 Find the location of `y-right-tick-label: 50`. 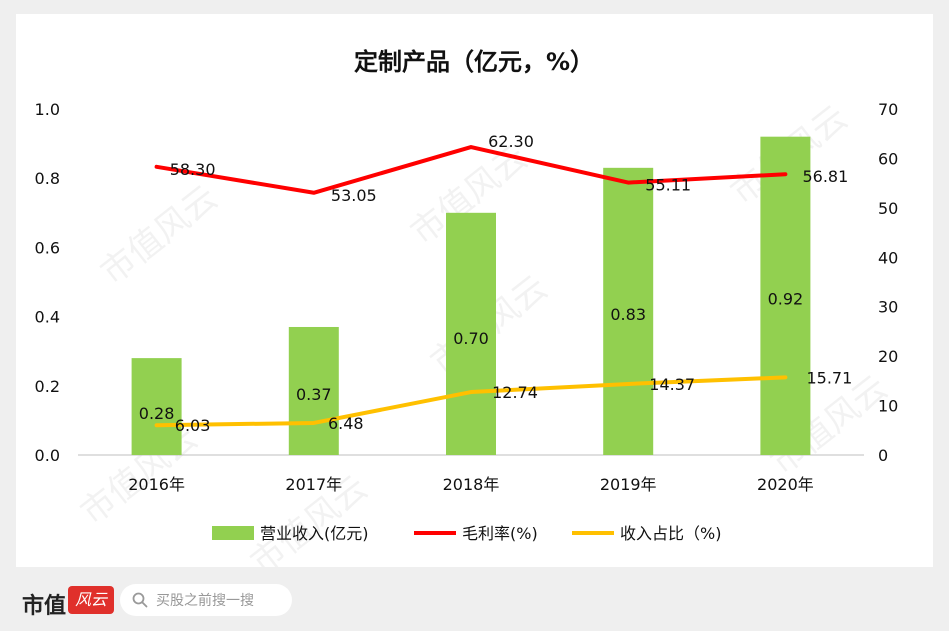

y-right-tick-label: 50 is located at coordinates (888, 208).